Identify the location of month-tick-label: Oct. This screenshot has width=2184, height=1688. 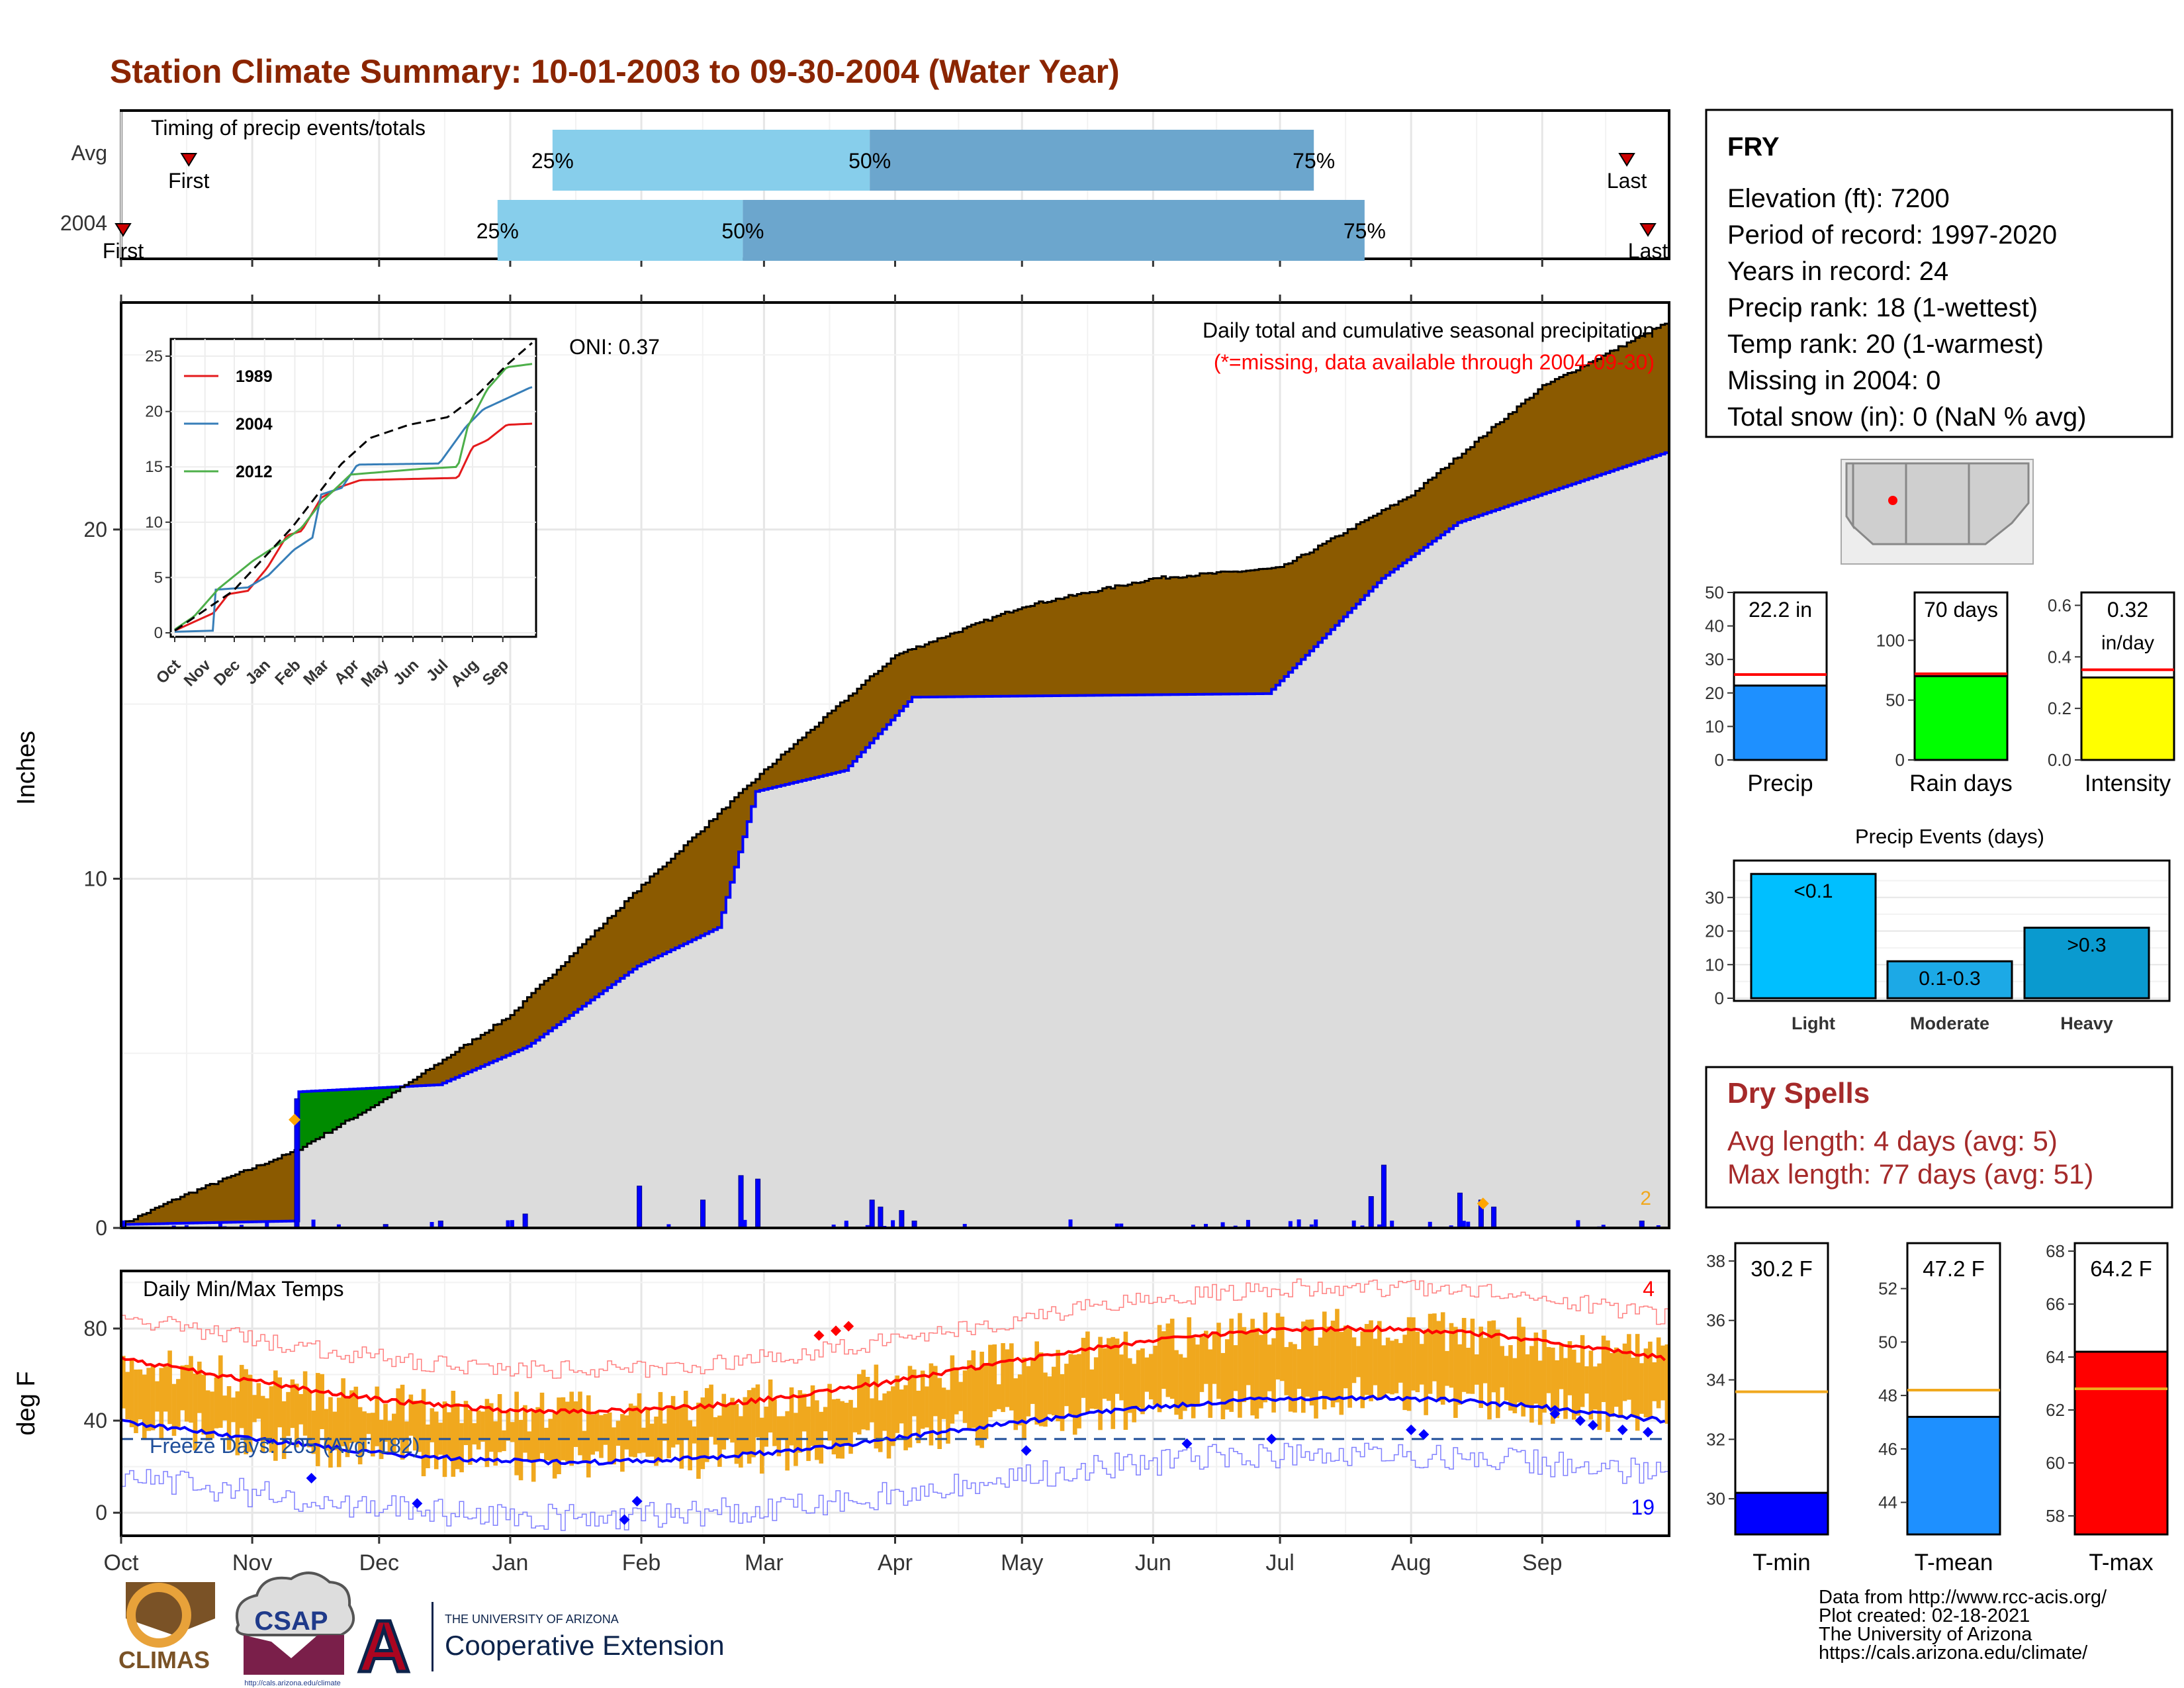
(121, 1562).